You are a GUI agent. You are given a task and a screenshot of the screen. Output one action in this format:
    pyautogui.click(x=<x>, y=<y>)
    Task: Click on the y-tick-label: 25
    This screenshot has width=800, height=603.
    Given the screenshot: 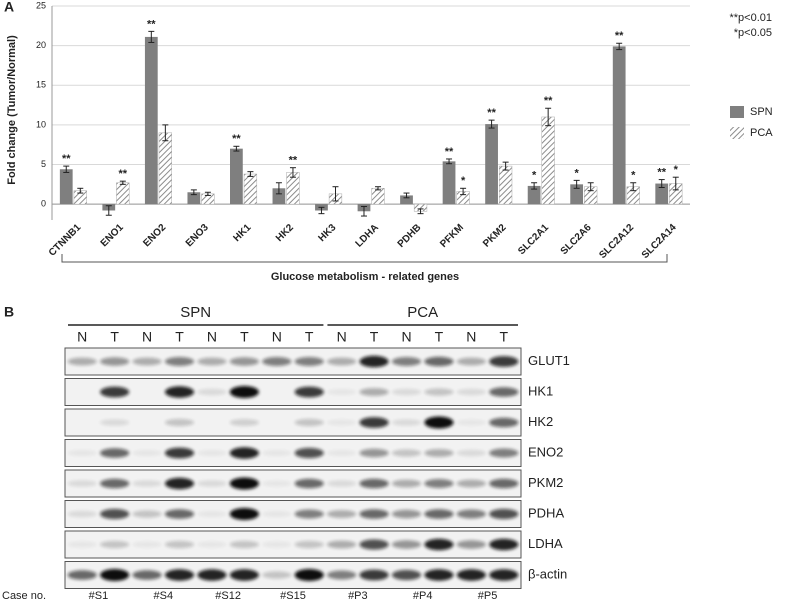 What is the action you would take?
    pyautogui.click(x=41, y=5)
    